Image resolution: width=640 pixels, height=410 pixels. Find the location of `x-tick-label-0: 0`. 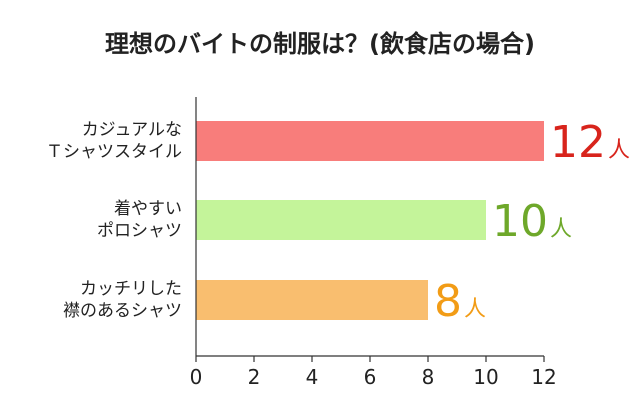

x-tick-label-0: 0 is located at coordinates (196, 377).